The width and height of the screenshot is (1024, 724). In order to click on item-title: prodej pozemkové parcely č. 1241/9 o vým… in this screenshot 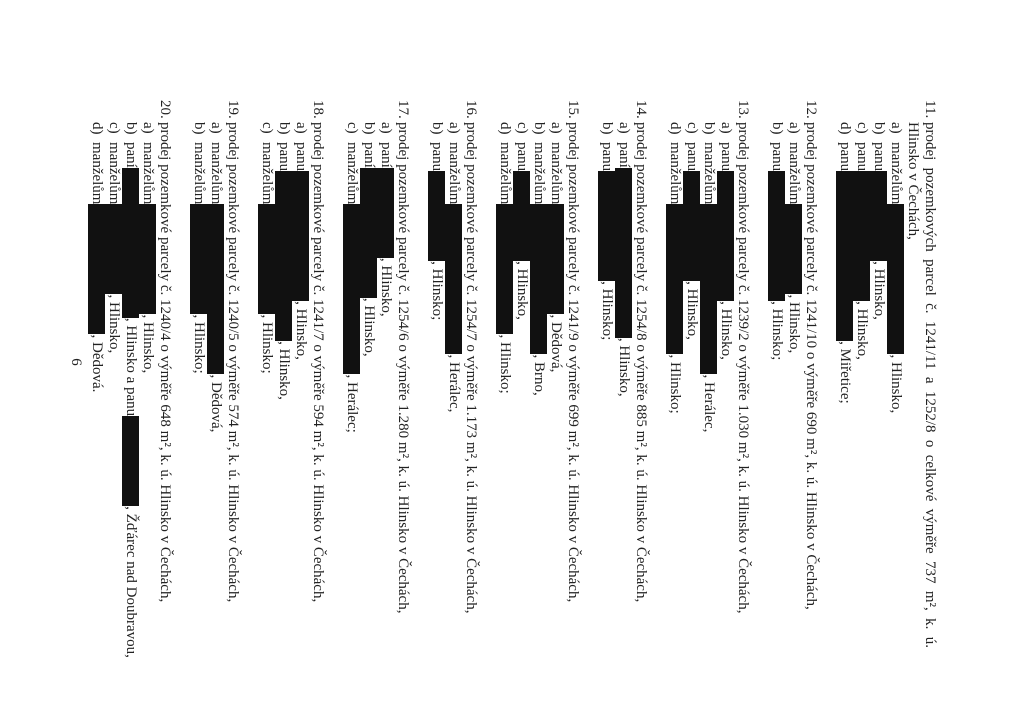, I will do `click(573, 362)`.